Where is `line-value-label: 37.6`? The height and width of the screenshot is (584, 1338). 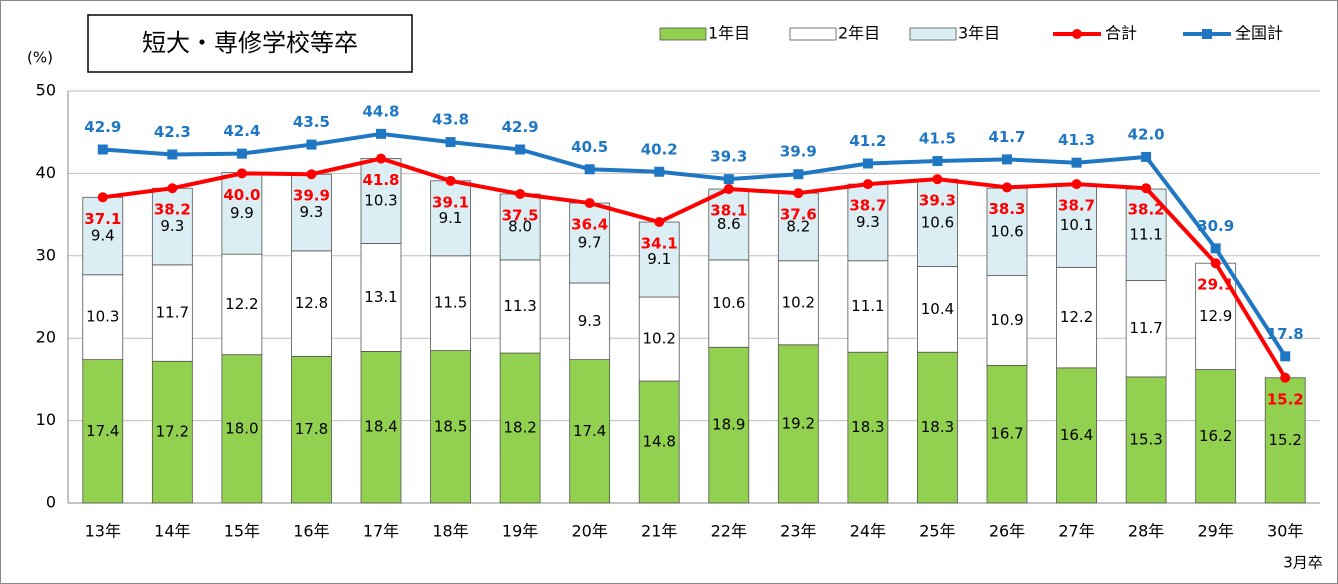 line-value-label: 37.6 is located at coordinates (798, 215).